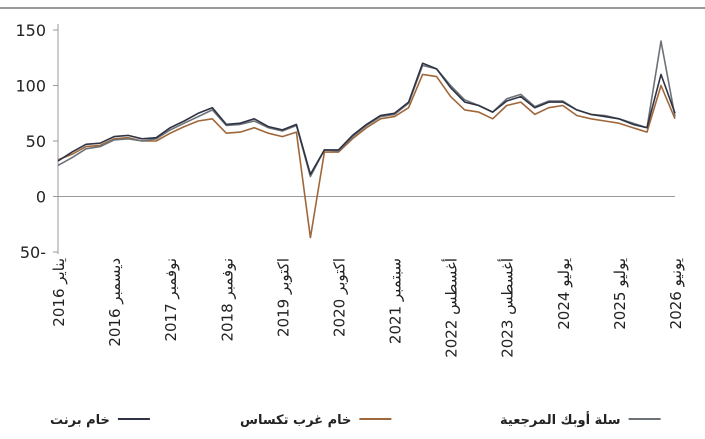 The width and height of the screenshot is (705, 439). What do you see at coordinates (295, 420) in the screenshot?
I see `legend-label: خام غرب تكساس` at bounding box center [295, 420].